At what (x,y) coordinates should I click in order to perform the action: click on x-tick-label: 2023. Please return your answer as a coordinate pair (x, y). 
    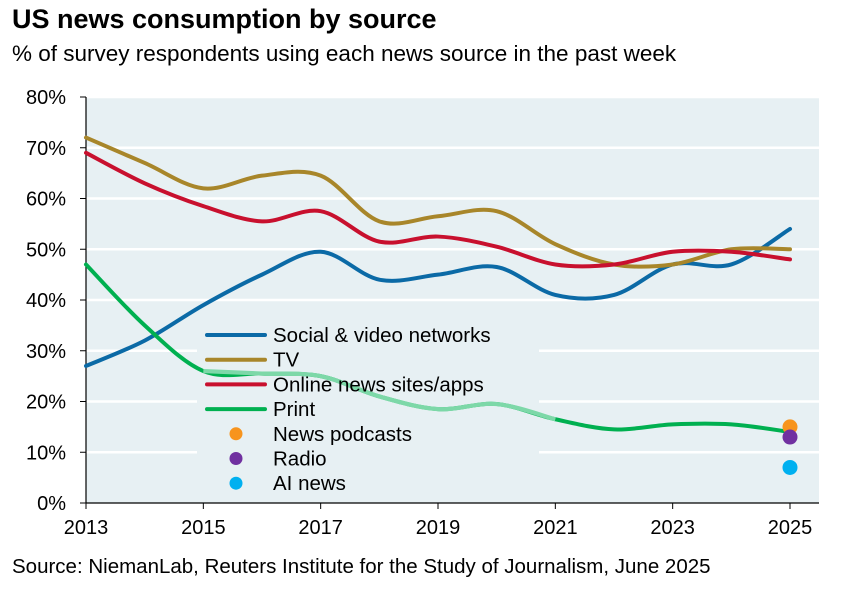
    Looking at the image, I should click on (672, 528).